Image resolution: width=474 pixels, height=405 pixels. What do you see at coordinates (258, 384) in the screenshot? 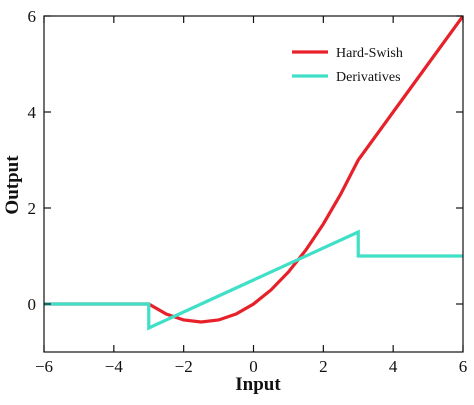
I see `x-axis-label: Input` at bounding box center [258, 384].